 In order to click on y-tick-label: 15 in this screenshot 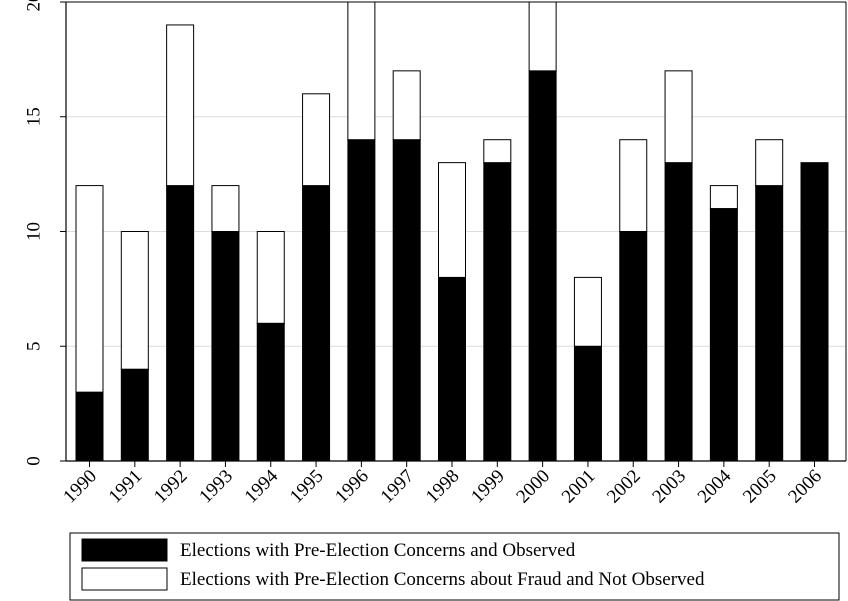, I will do `click(34, 116)`.